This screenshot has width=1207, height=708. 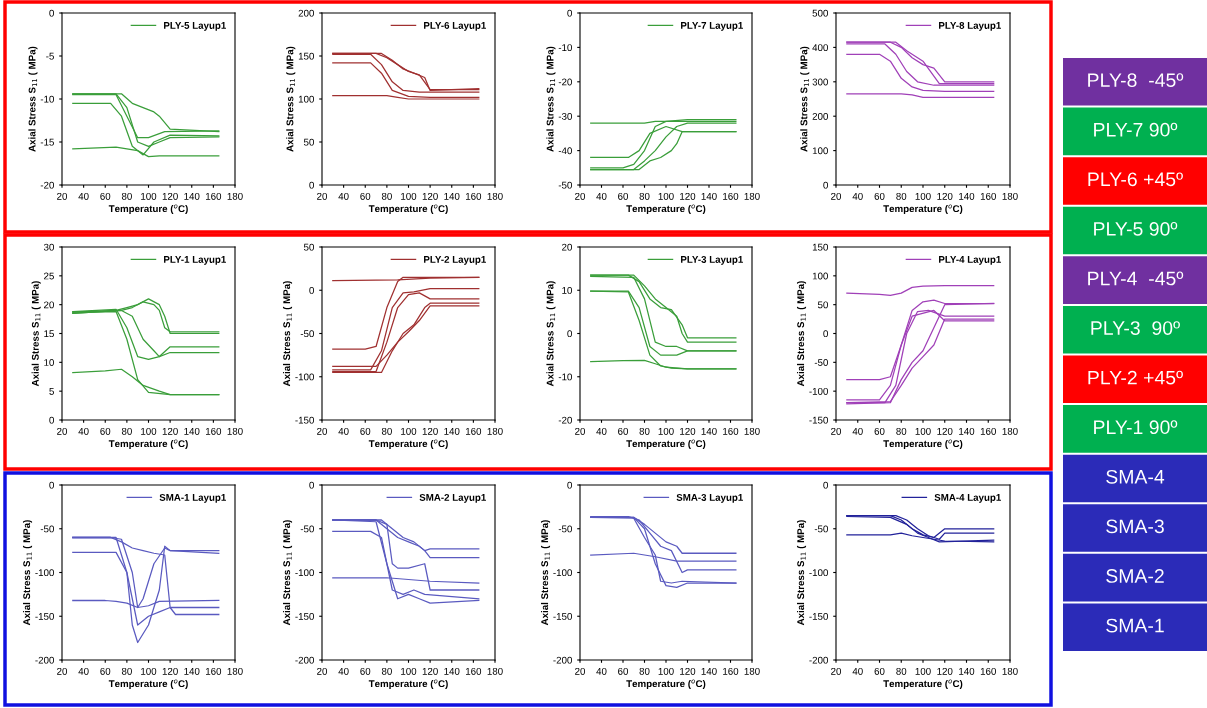 I want to click on text: PLY-4 -45º, so click(x=1136, y=278).